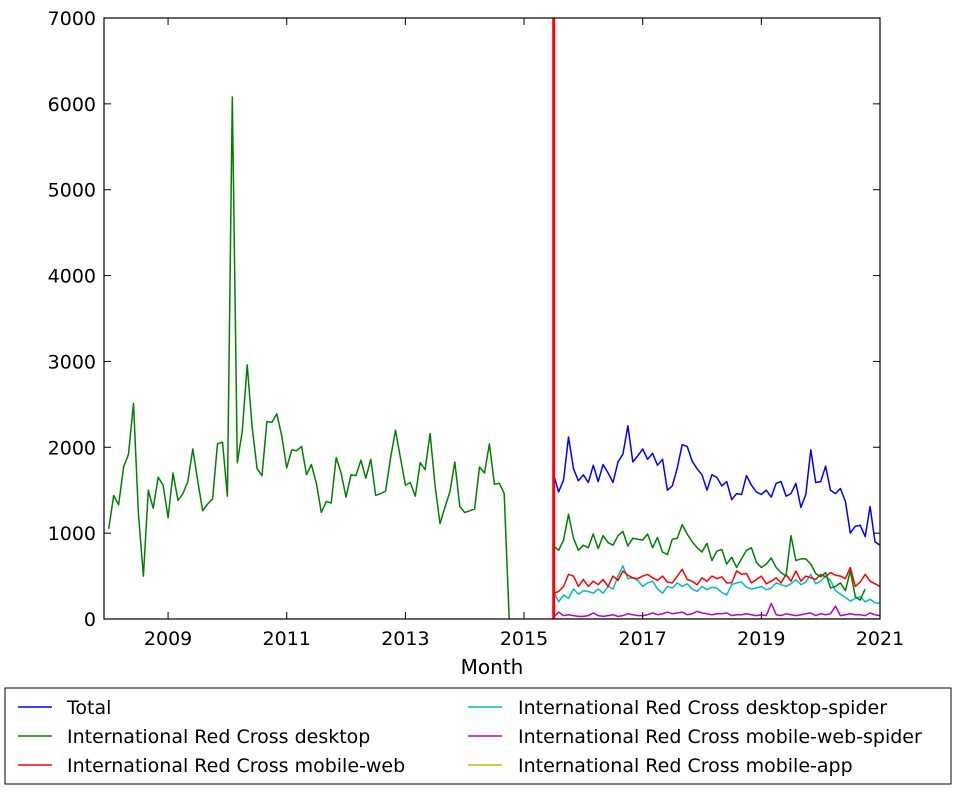  I want to click on x-tick-label: 2015, so click(524, 639).